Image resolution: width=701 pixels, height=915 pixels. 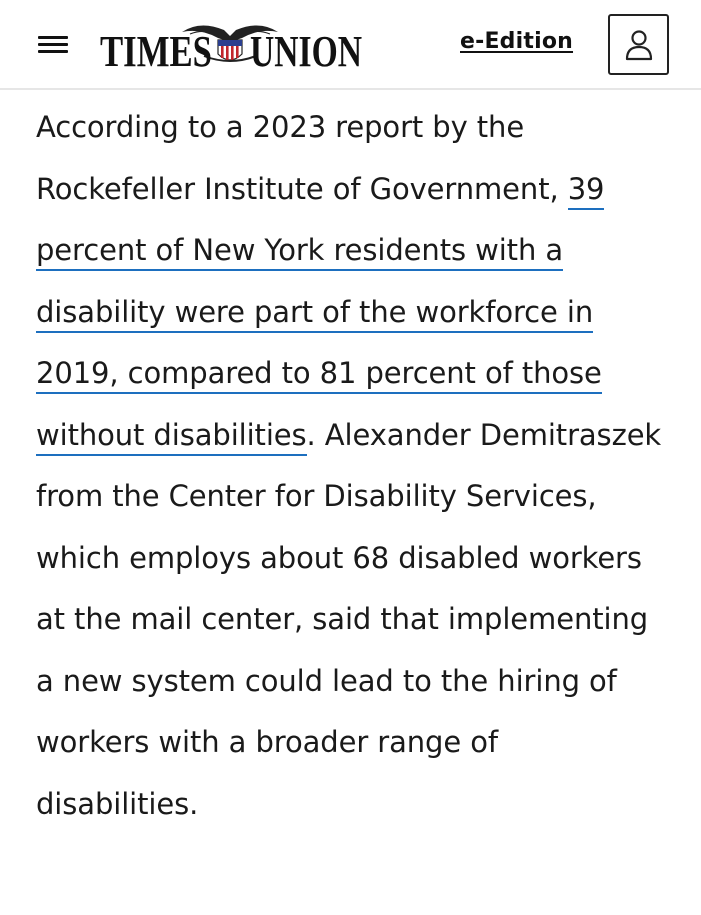 What do you see at coordinates (156, 49) in the screenshot?
I see `logo-times-text: TIMES` at bounding box center [156, 49].